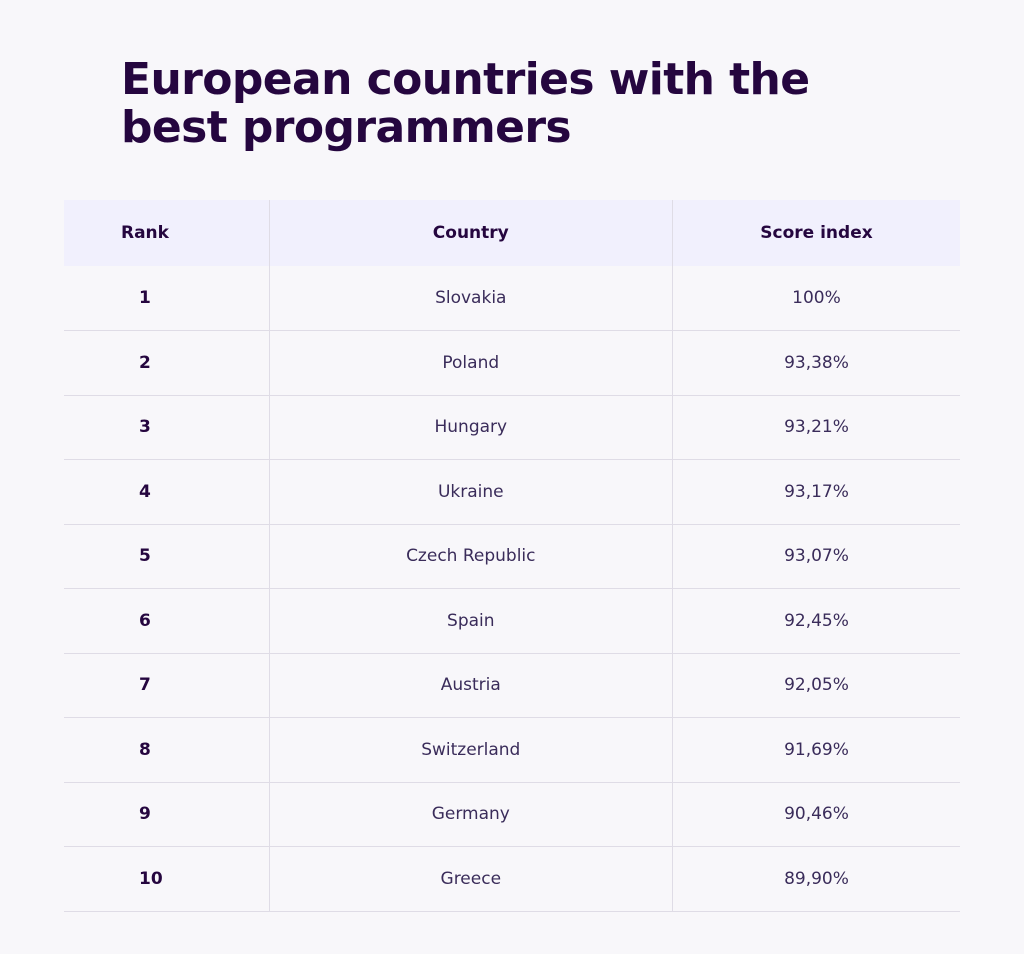 Image resolution: width=1024 pixels, height=954 pixels. What do you see at coordinates (167, 298) in the screenshot?
I see `rank-cell: 1` at bounding box center [167, 298].